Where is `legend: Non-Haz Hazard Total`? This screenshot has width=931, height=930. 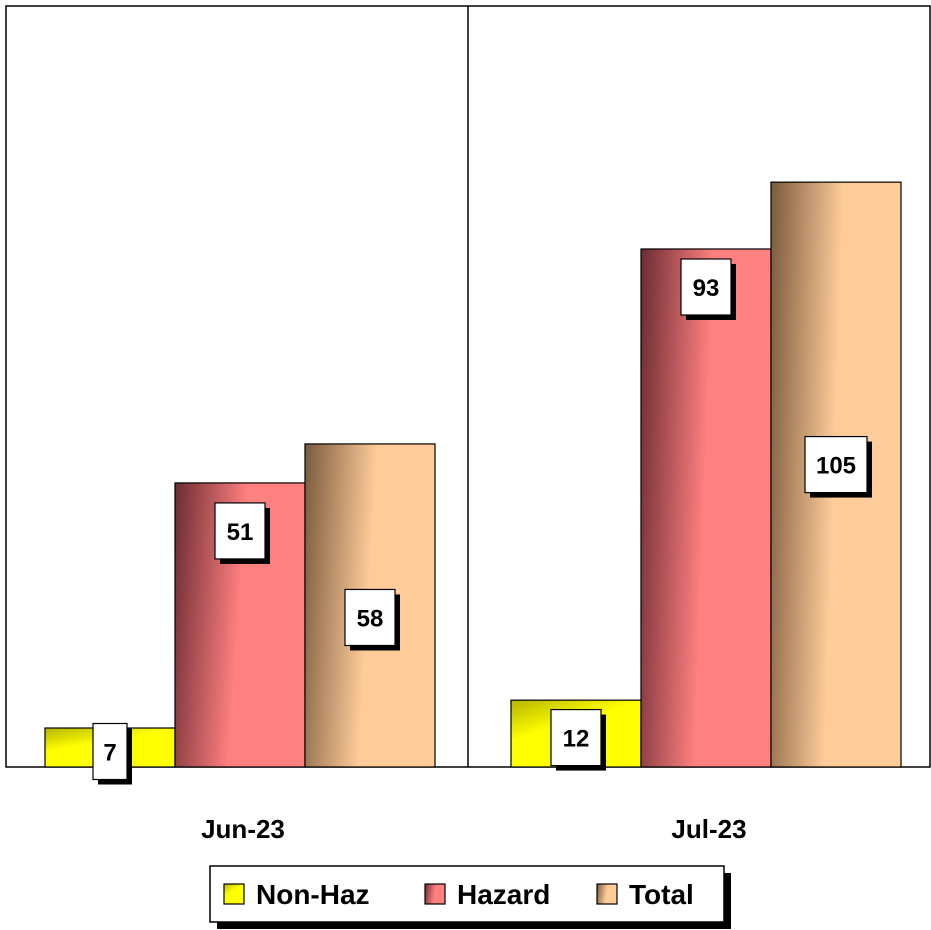
legend: Non-Haz Hazard Total is located at coordinates (470, 897).